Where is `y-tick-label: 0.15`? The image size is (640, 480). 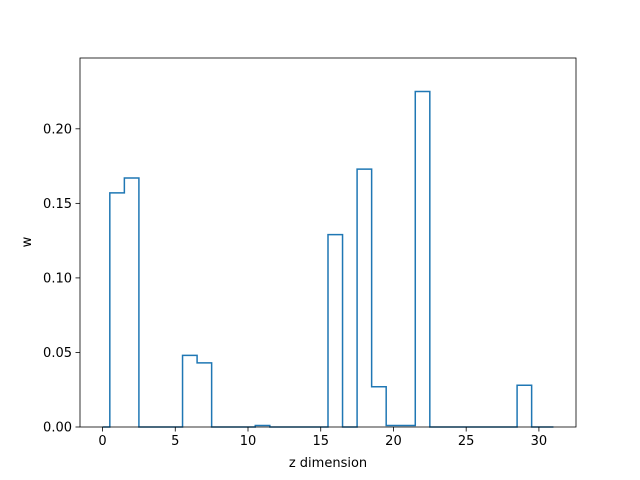 y-tick-label: 0.15 is located at coordinates (57, 204).